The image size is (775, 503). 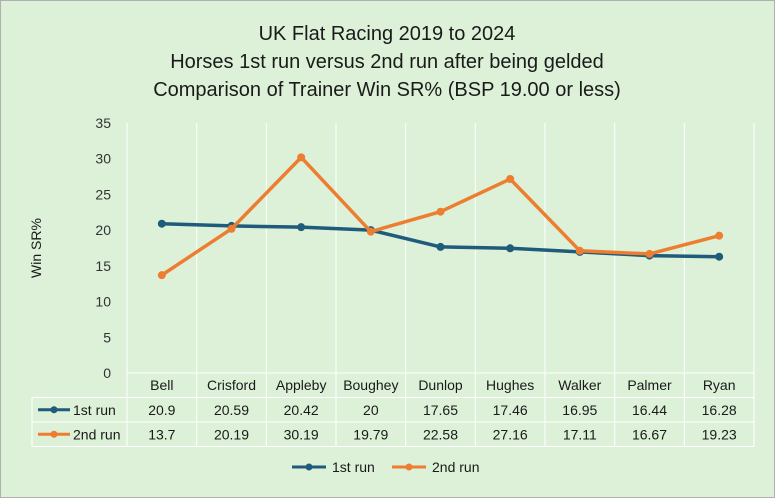 I want to click on y-tick-label: 10, so click(x=103, y=302).